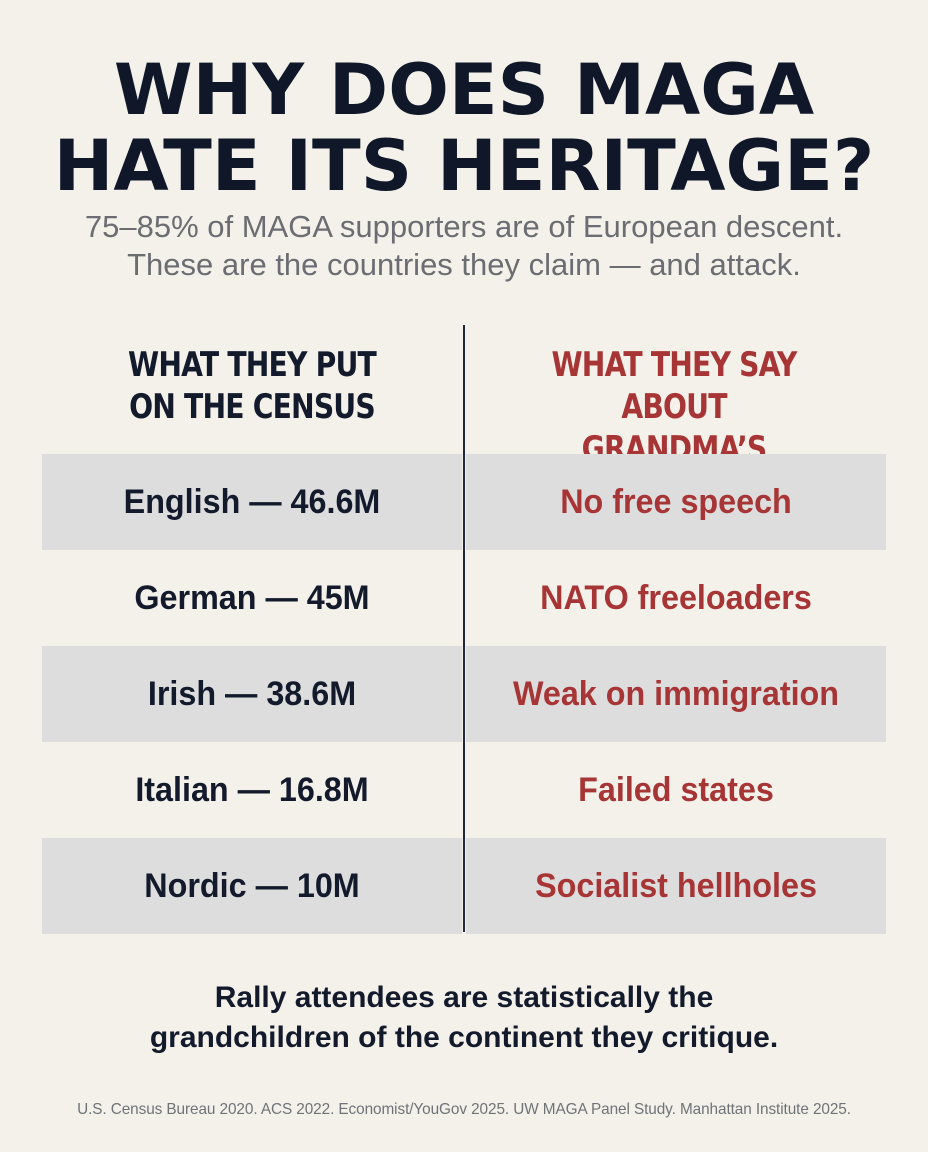  I want to click on title-line-1: WHY DOES MAGA, so click(464, 90).